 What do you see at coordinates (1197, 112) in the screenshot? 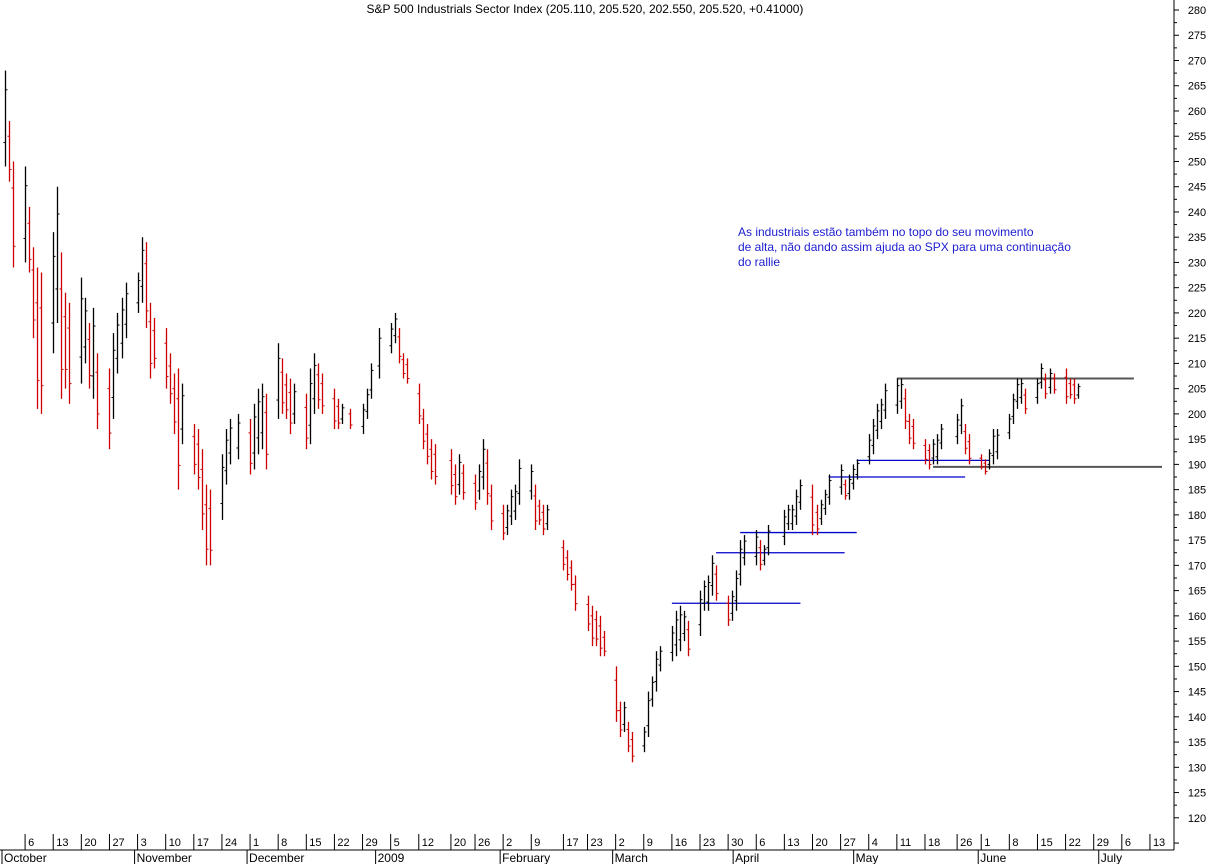
I see `y-tick-label: 260` at bounding box center [1197, 112].